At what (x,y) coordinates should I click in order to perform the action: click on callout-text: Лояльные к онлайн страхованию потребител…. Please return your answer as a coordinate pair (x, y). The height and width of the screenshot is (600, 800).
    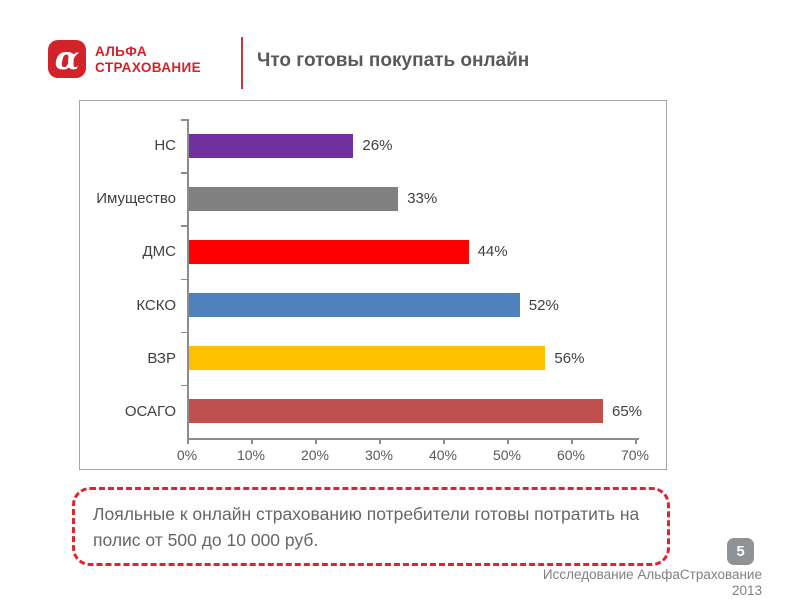
    Looking at the image, I should click on (366, 526).